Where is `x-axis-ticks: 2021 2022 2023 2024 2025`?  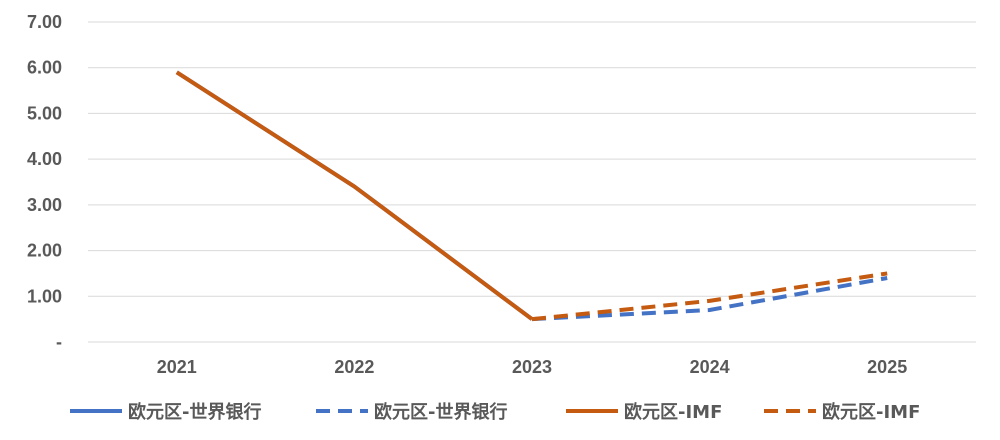
x-axis-ticks: 2021 2022 2023 2024 2025 is located at coordinates (532, 367).